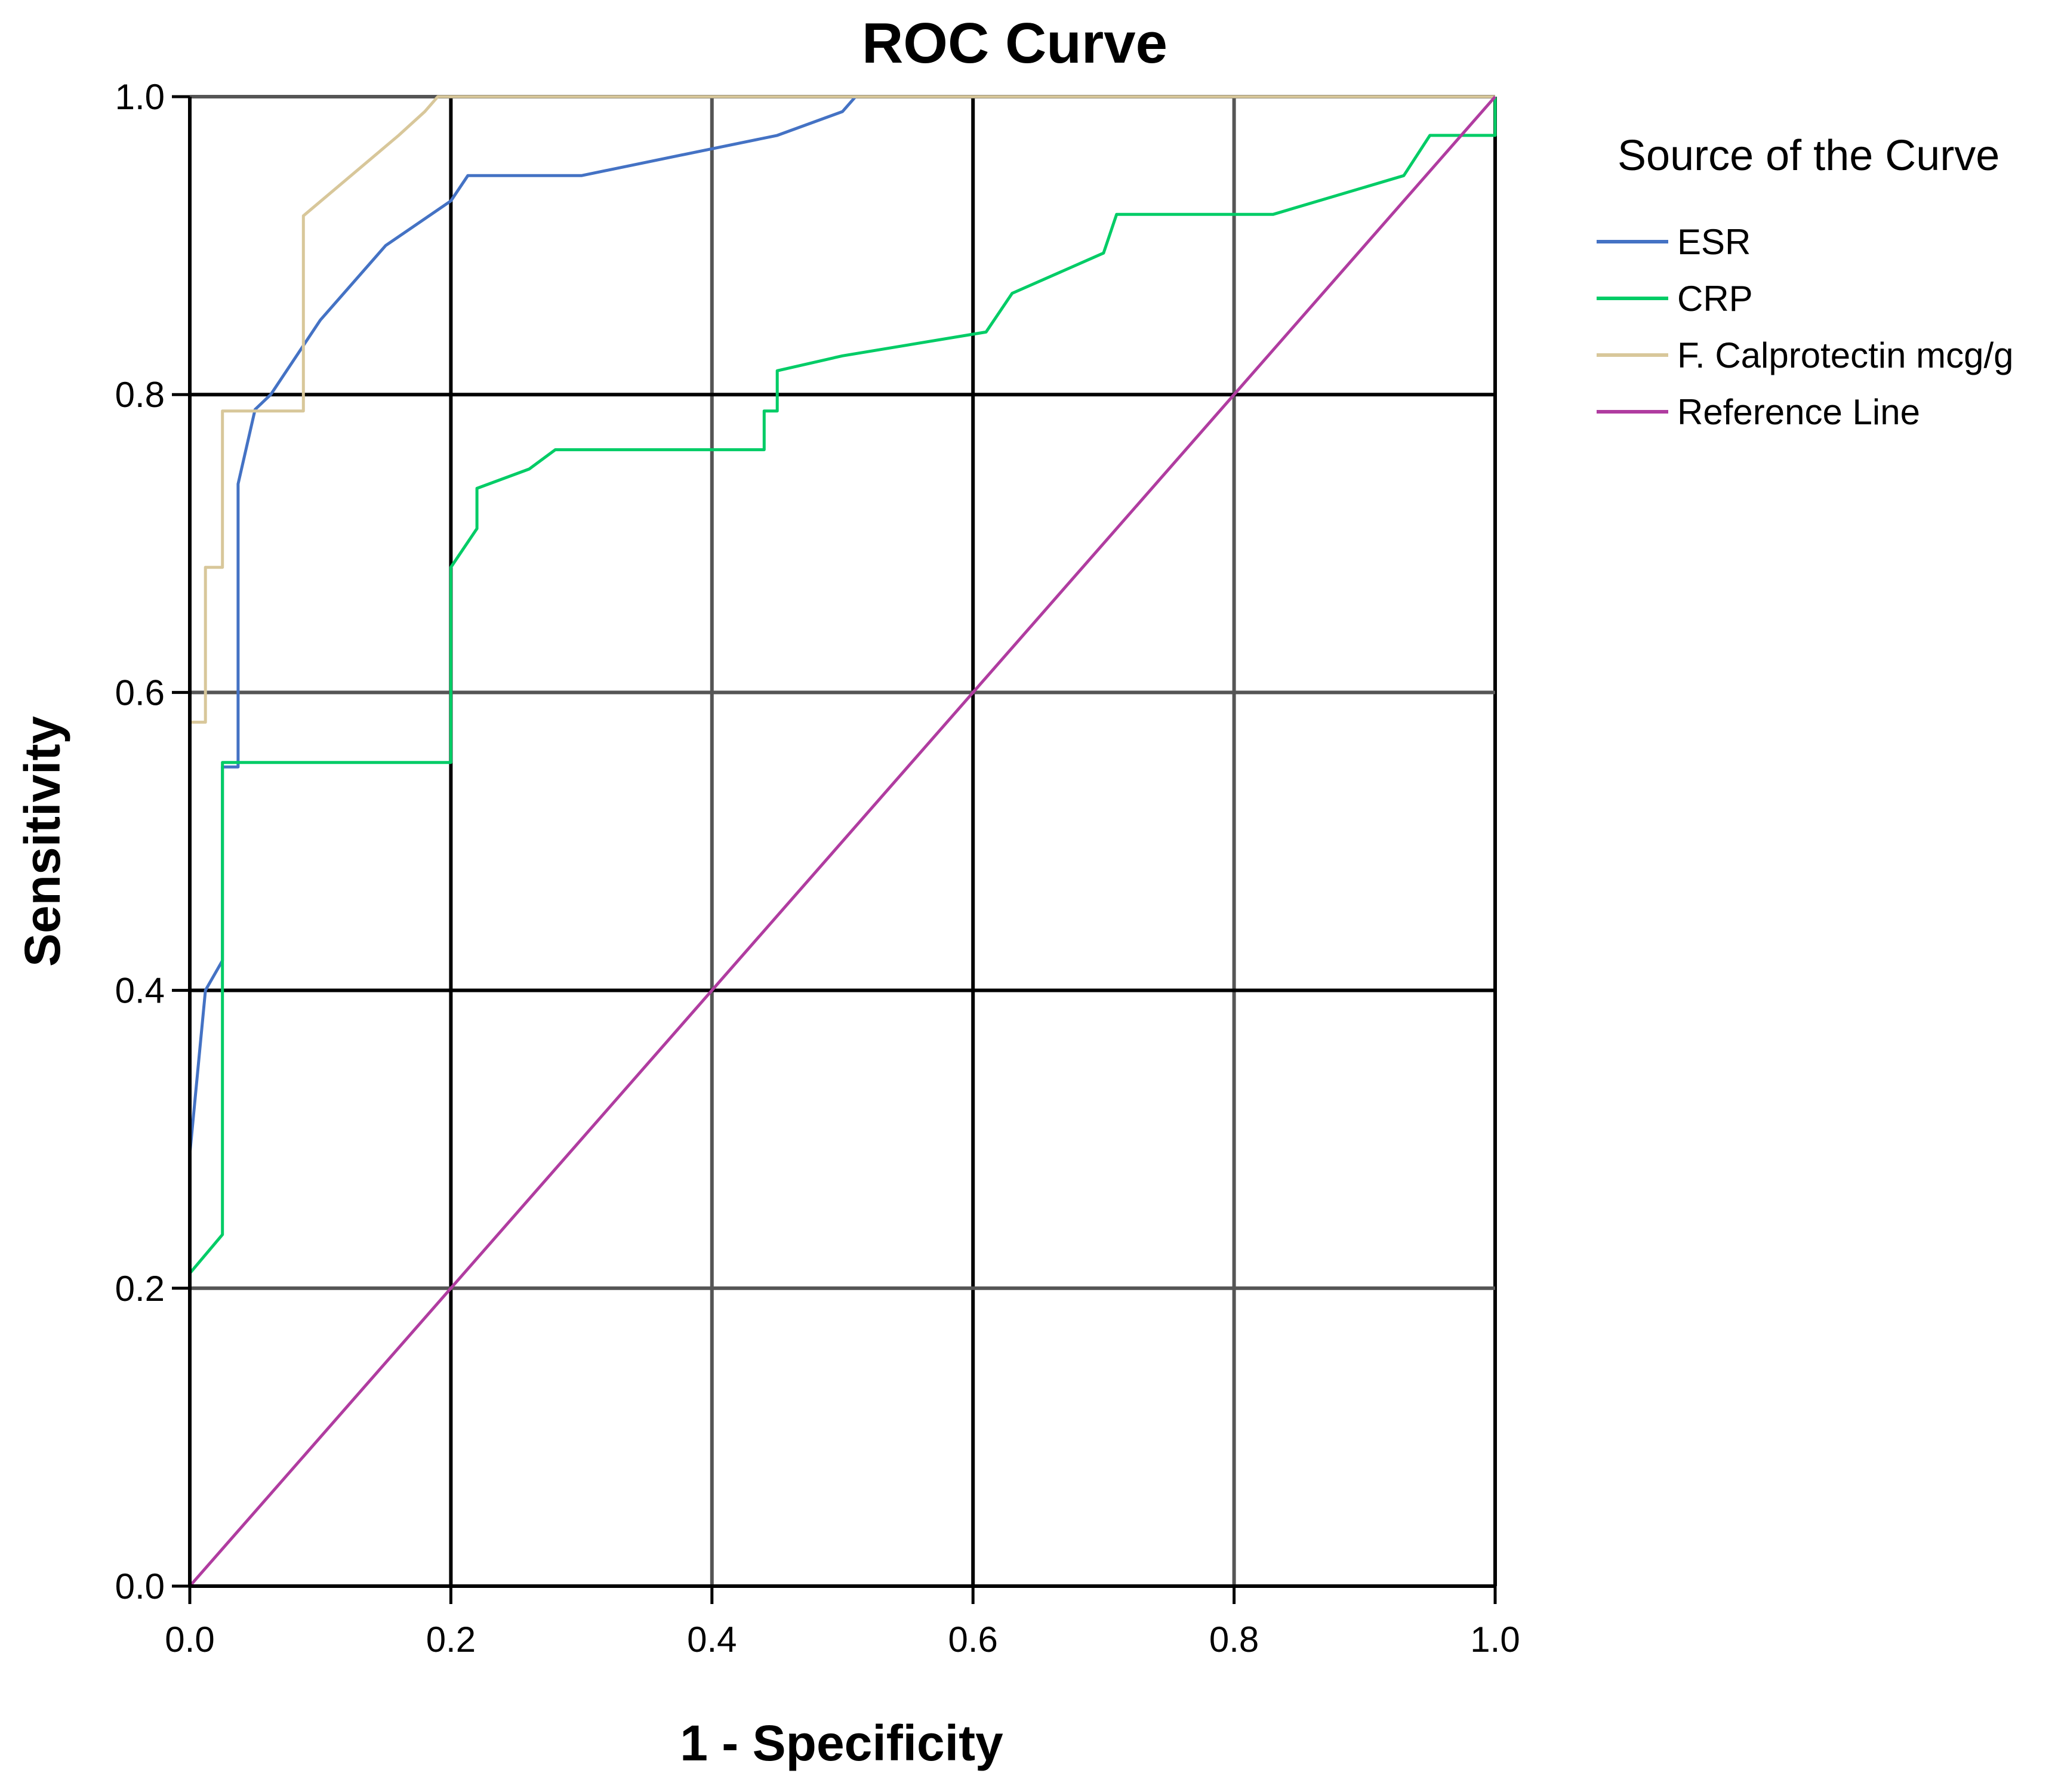 Image resolution: width=2055 pixels, height=1792 pixels. Describe the element at coordinates (973, 1640) in the screenshot. I see `x-tick-label: 0.6` at that location.